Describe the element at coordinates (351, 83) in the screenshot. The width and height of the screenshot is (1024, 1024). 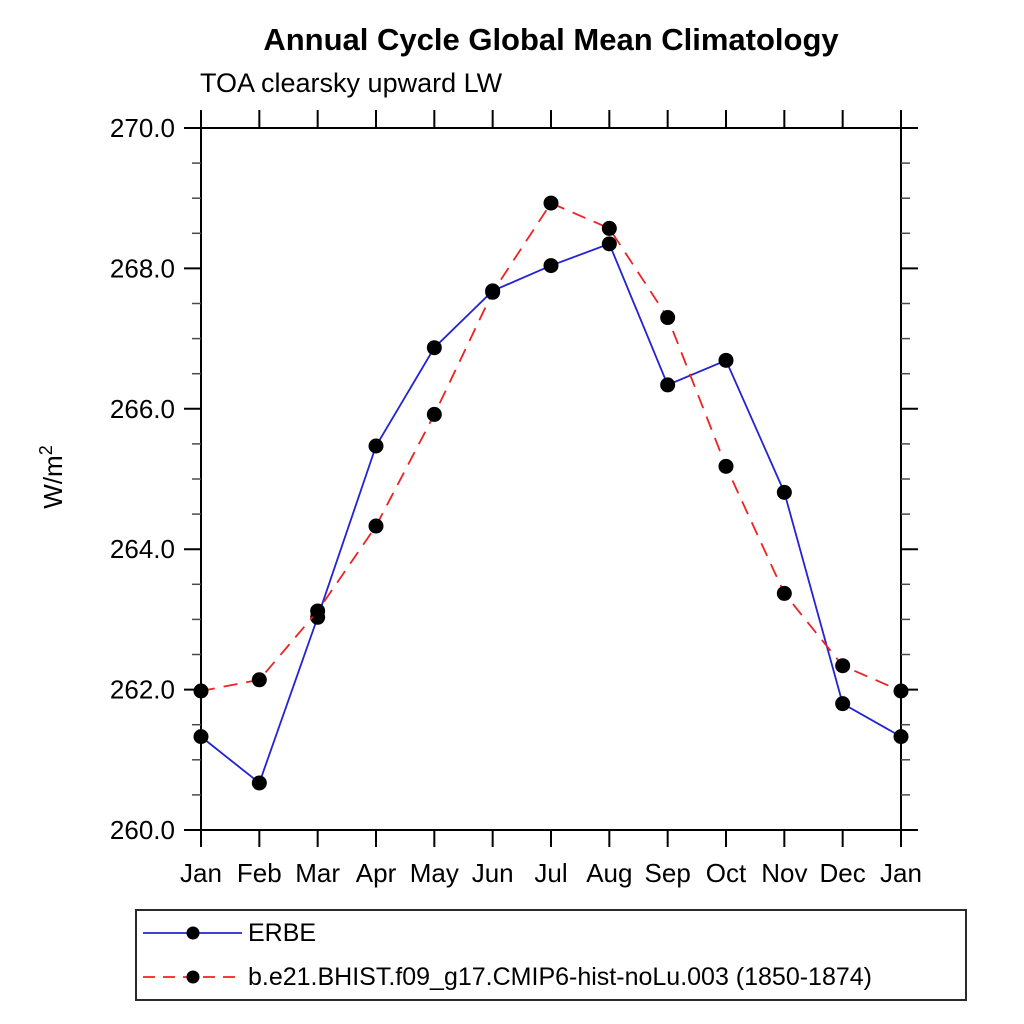
I see `chart-subtitle: TOA clearsky upward LW` at that location.